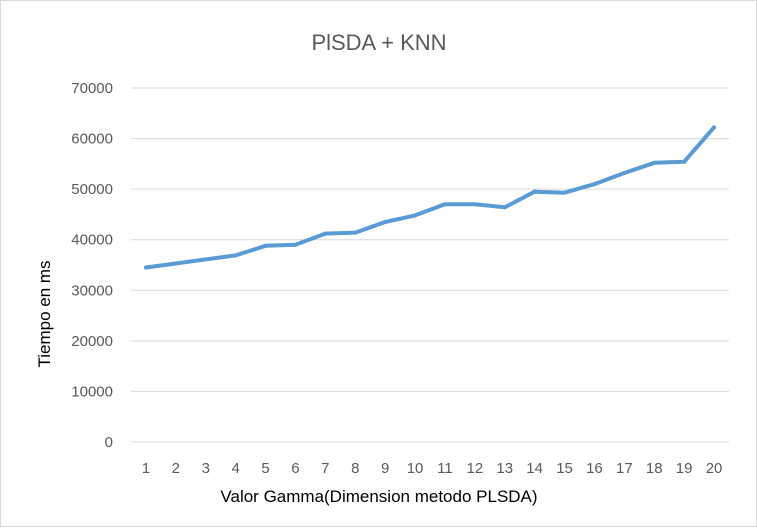  What do you see at coordinates (684, 468) in the screenshot?
I see `x-tick-label: 19` at bounding box center [684, 468].